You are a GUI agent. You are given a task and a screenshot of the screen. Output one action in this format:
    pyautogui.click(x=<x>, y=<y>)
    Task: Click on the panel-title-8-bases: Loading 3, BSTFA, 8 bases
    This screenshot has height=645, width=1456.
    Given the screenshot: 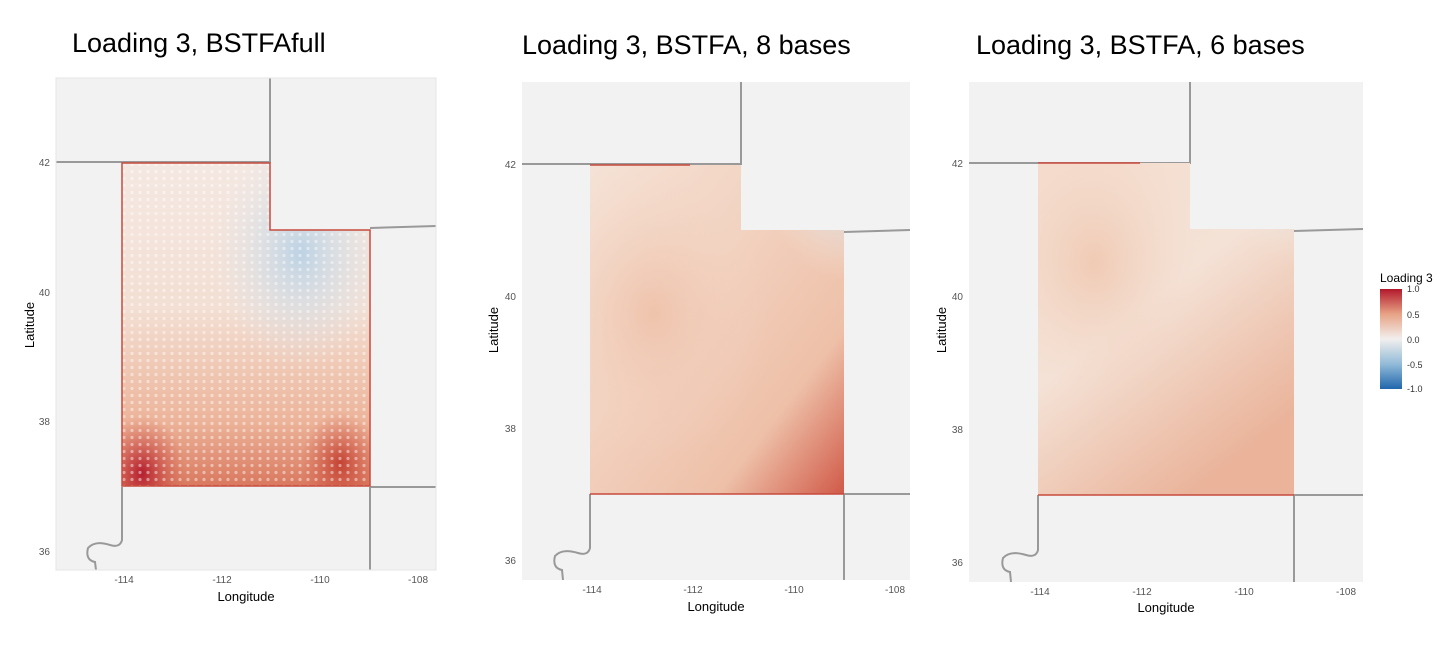 What is the action you would take?
    pyautogui.click(x=686, y=45)
    